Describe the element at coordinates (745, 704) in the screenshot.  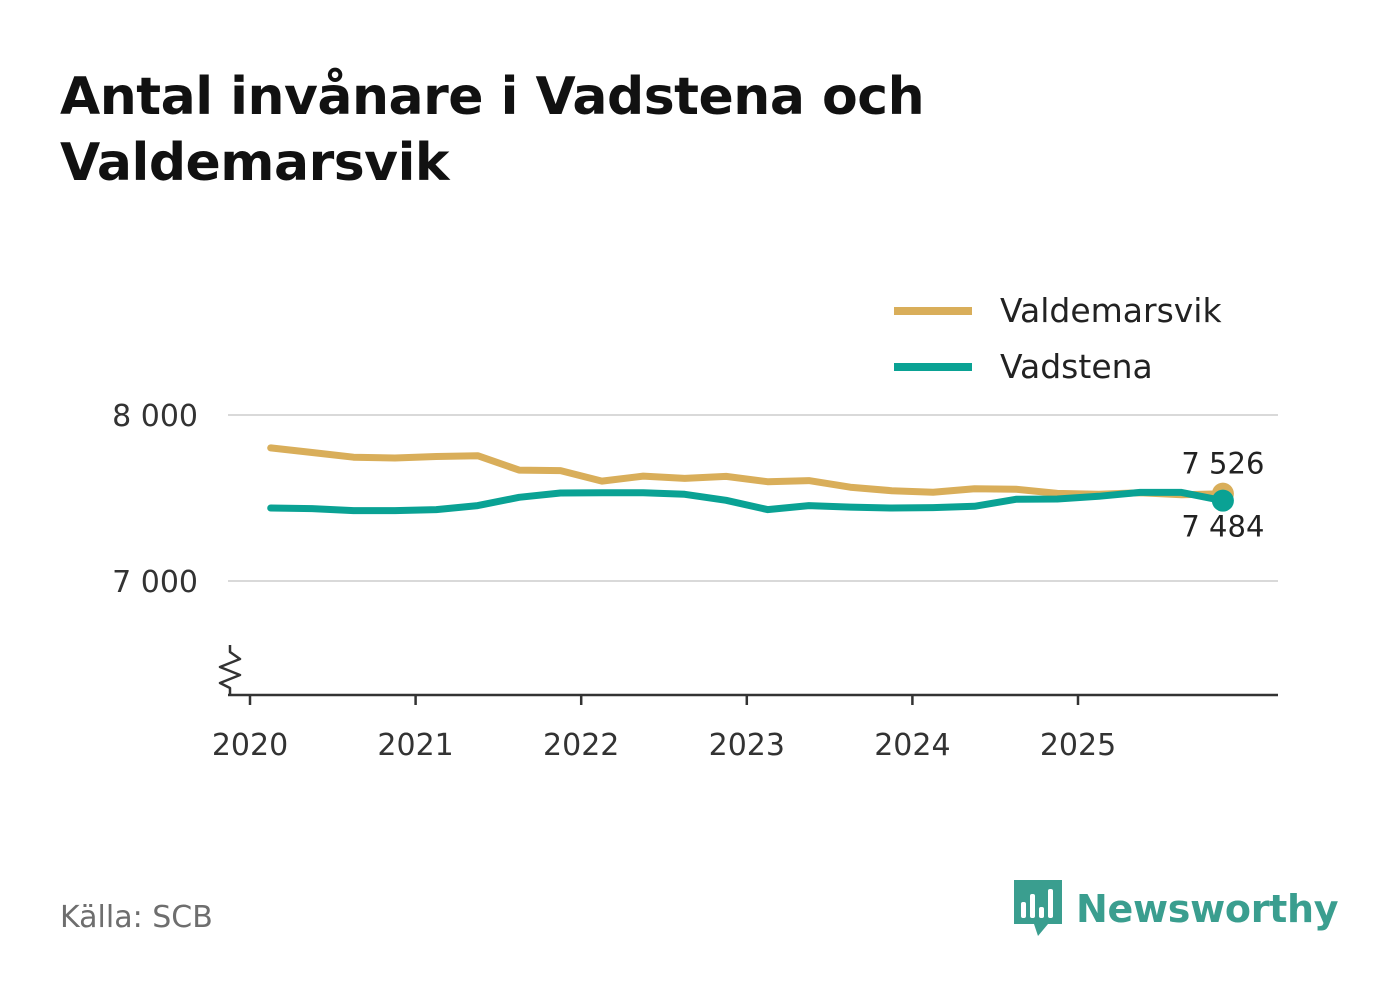
I see `x-axis: 2020 2021 2022 2023 2024 2025` at that location.